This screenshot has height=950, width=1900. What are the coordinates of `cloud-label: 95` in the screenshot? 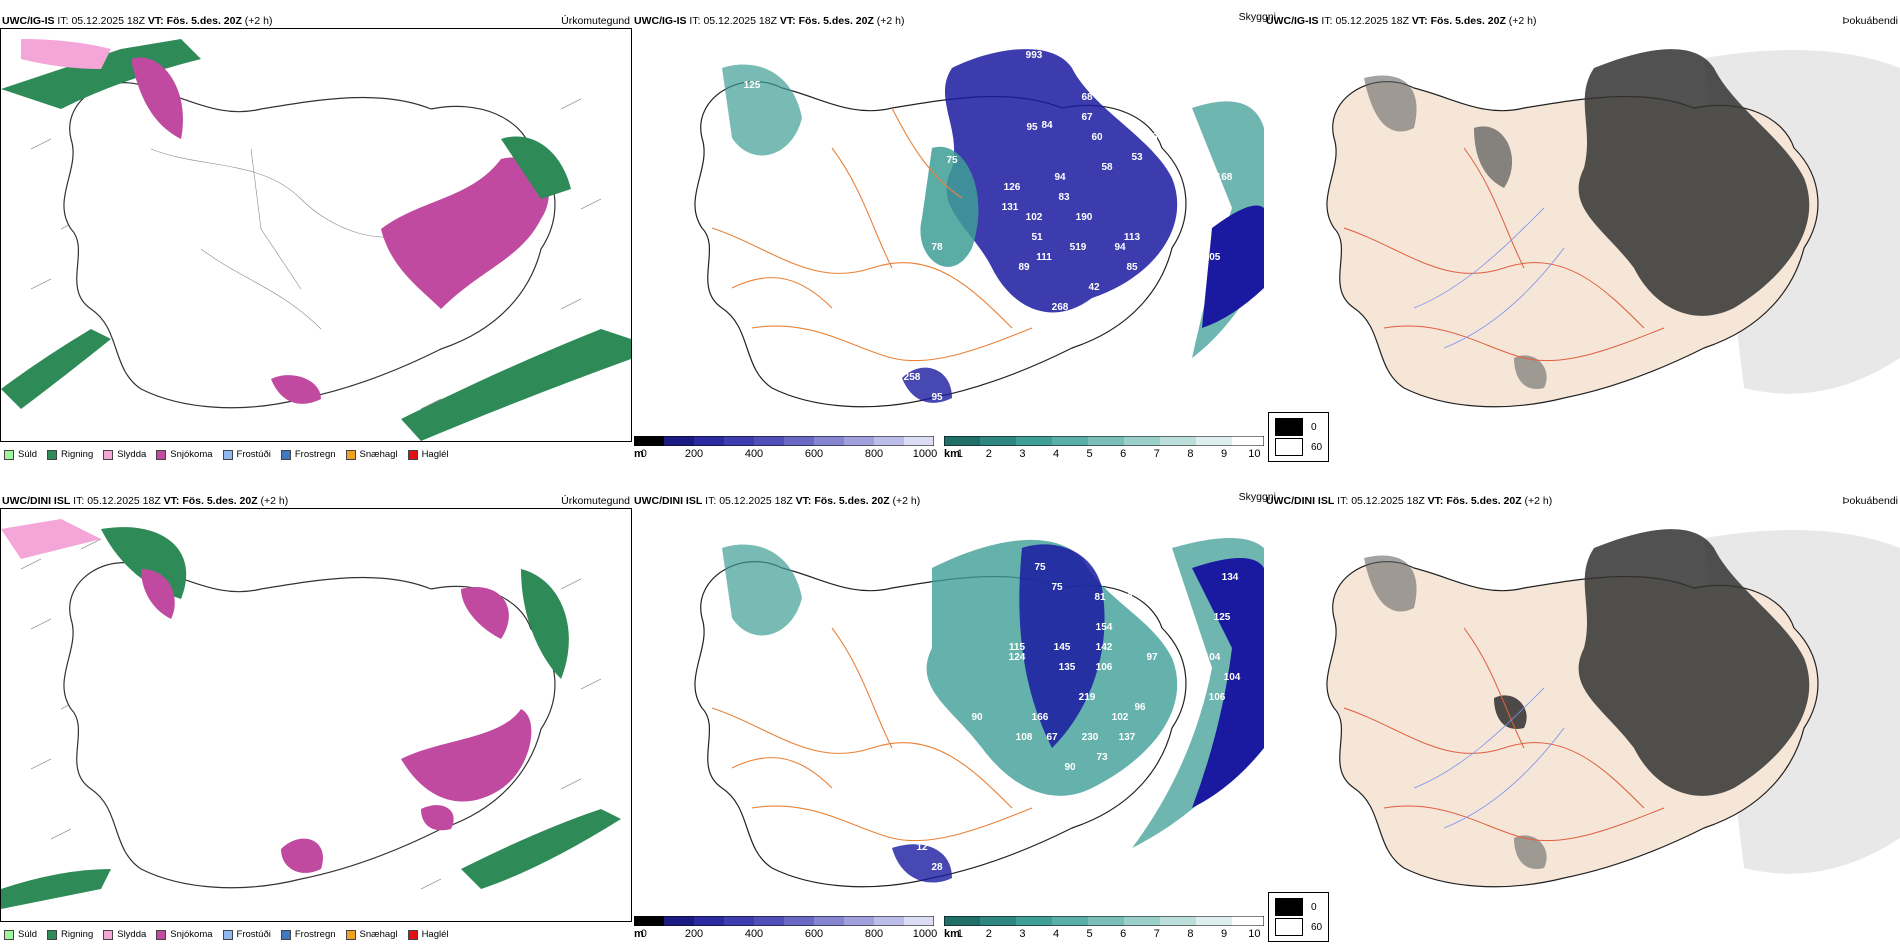 It's located at (1032, 127).